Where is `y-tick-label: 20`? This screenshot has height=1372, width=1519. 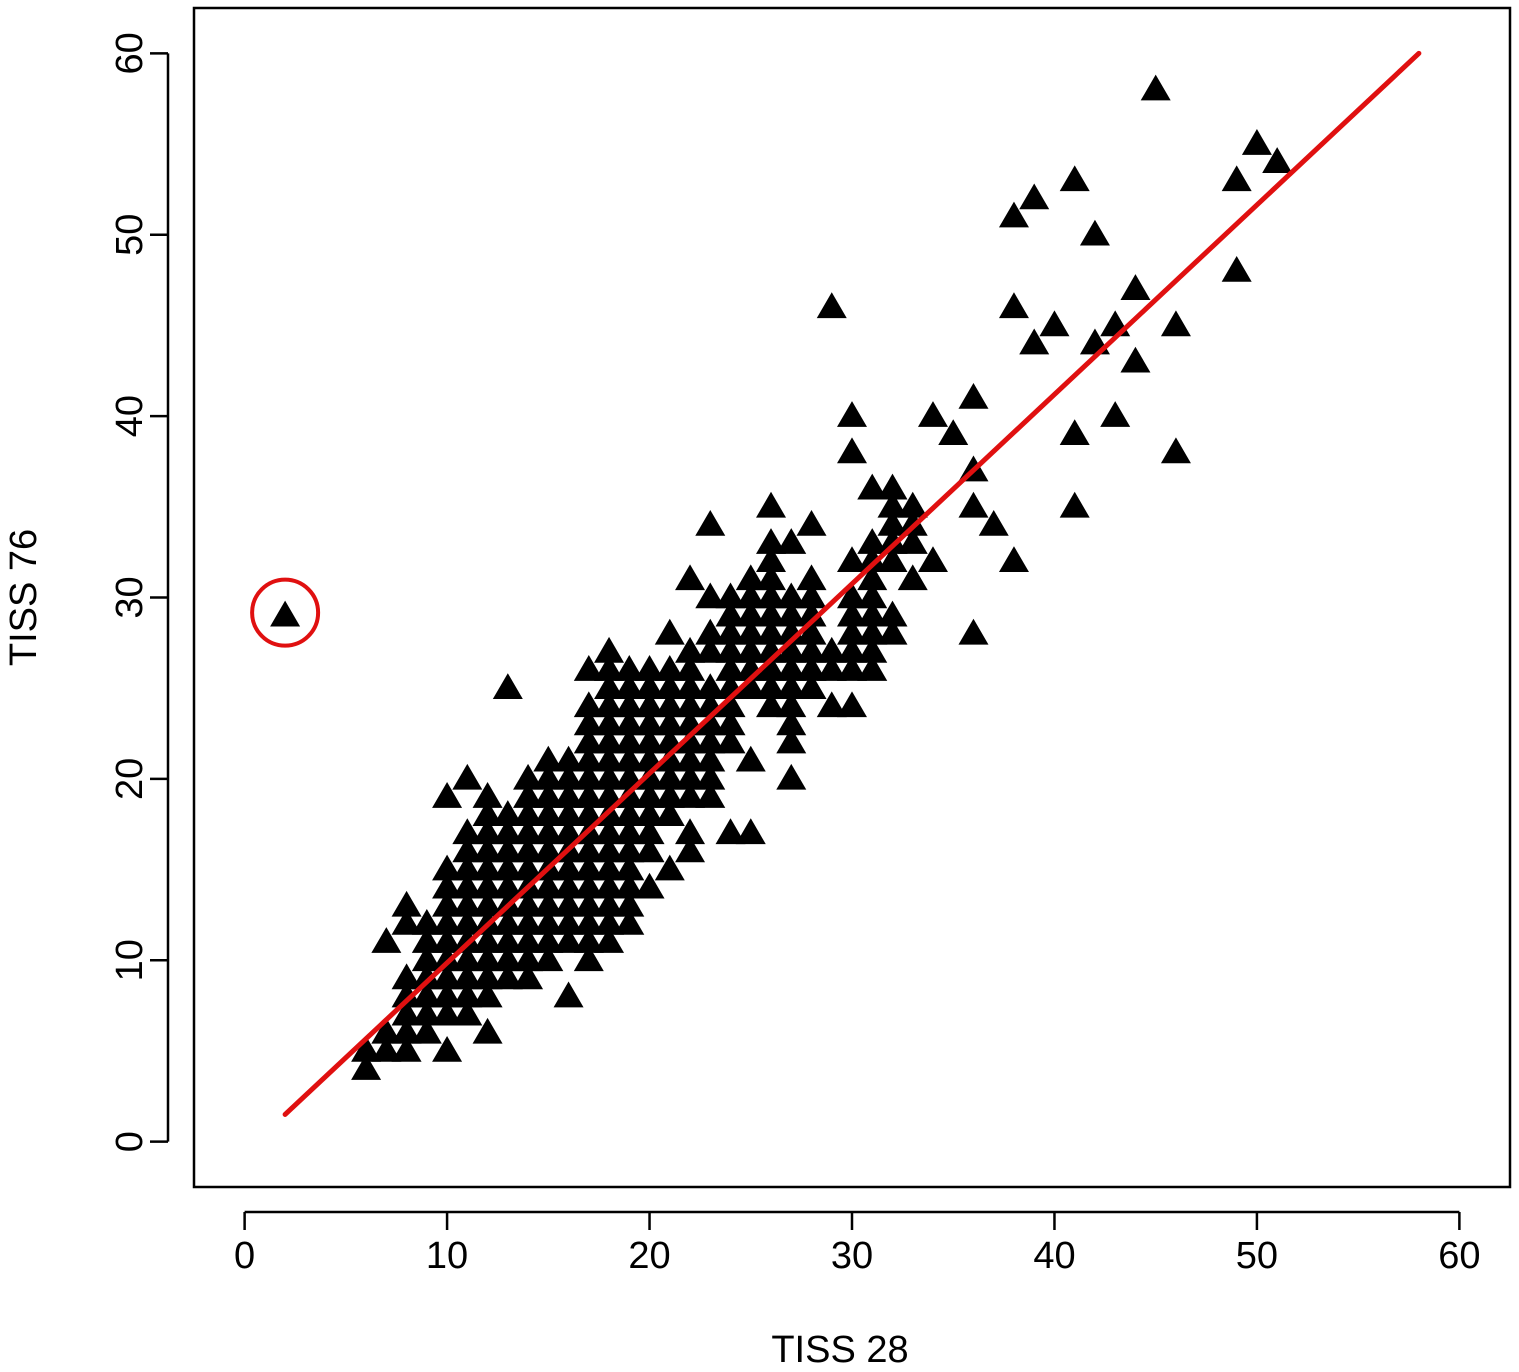 y-tick-label: 20 is located at coordinates (130, 779).